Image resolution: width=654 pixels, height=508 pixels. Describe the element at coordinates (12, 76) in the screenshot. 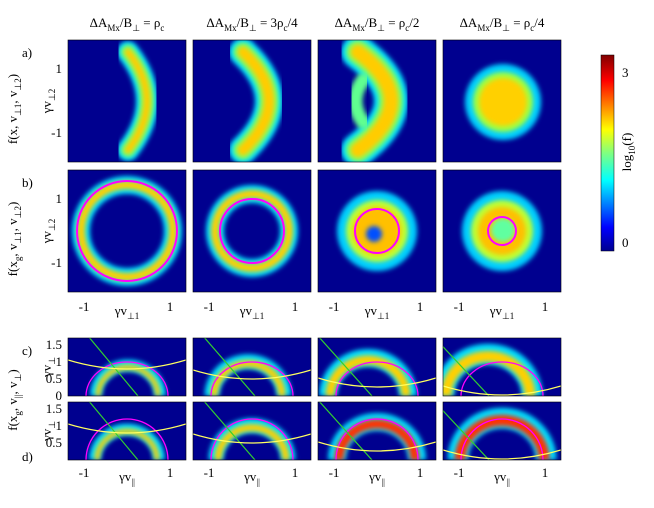

I see `row-ylabel-part: )` at that location.